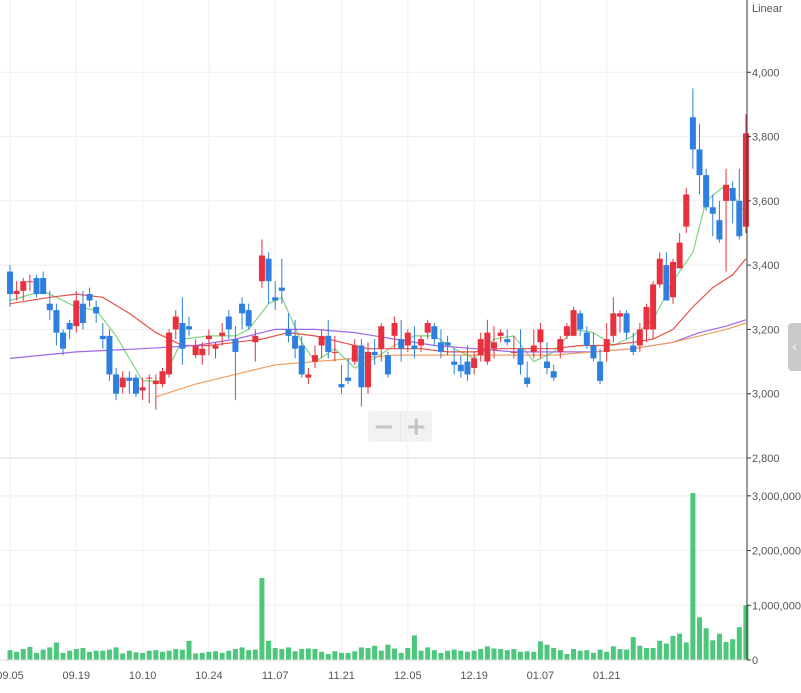 The image size is (801, 693). I want to click on plus-icon: +, so click(416, 426).